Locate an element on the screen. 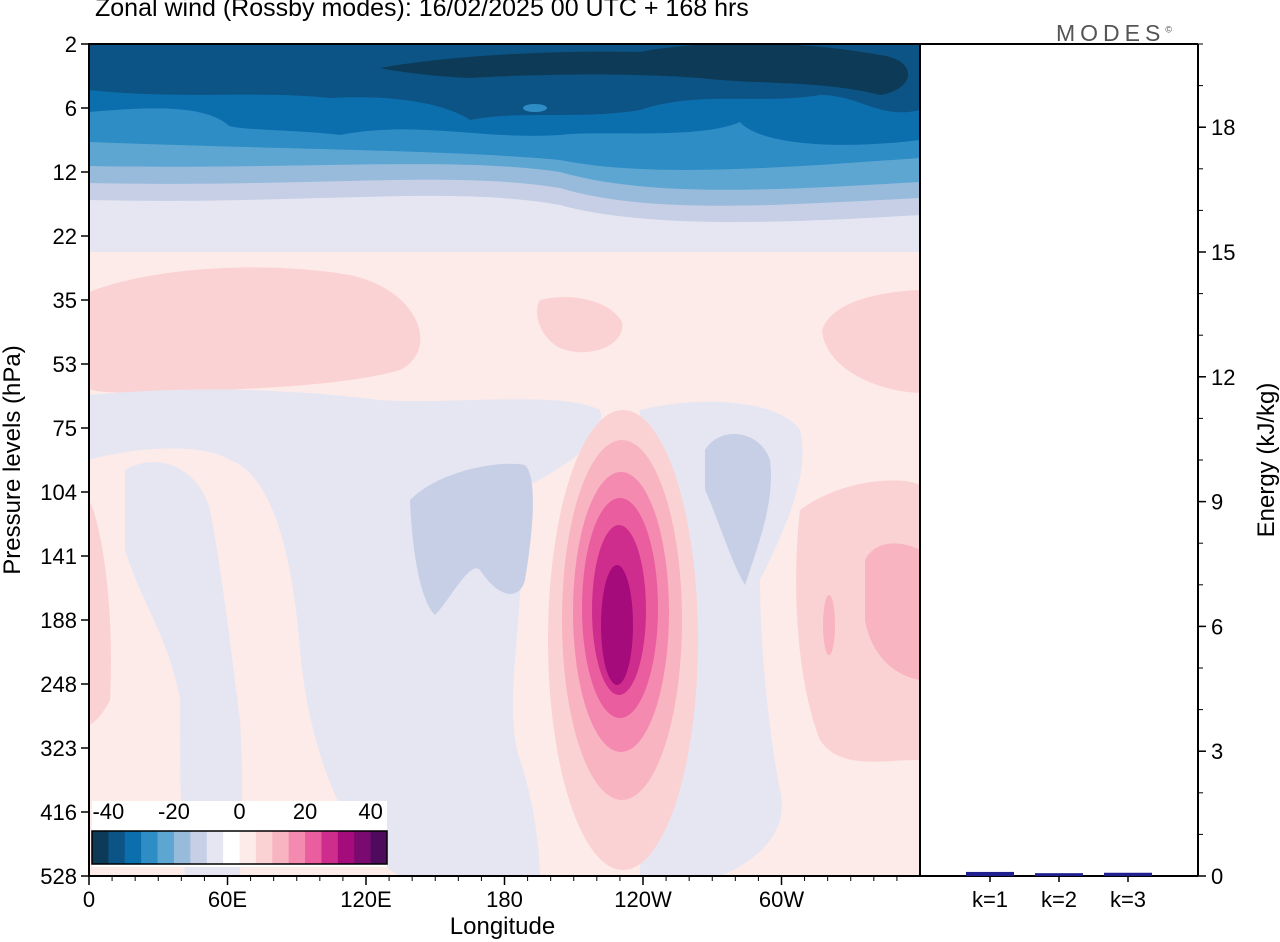 This screenshot has height=942, width=1280. energy-tick-label: 0 is located at coordinates (1217, 876).